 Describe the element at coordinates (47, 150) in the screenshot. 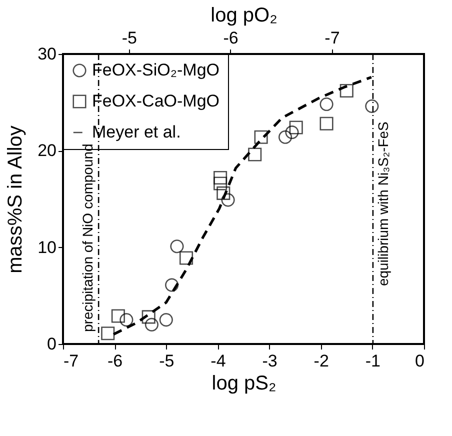

I see `y-tick-label: 20` at that location.